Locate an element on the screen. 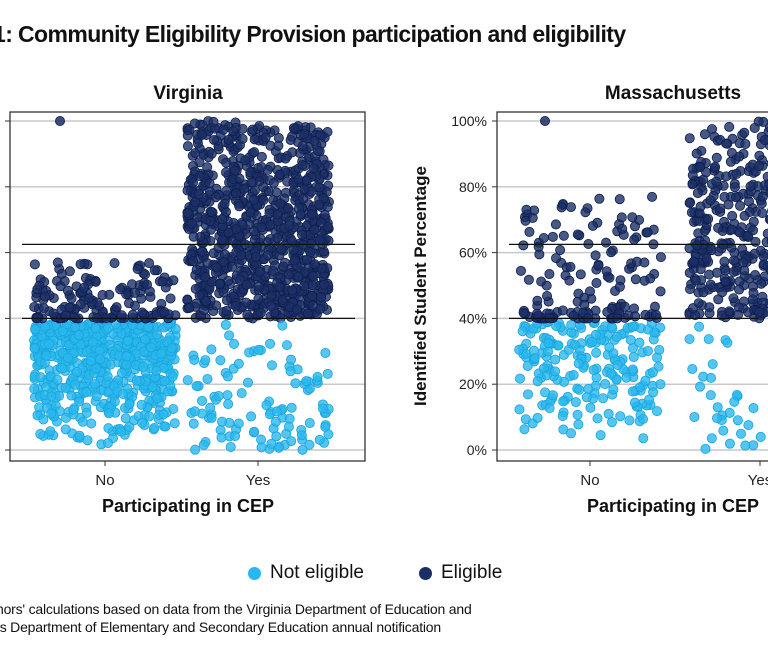 Image resolution: width=768 pixels, height=667 pixels. x-tick-label-no: No is located at coordinates (589, 480).